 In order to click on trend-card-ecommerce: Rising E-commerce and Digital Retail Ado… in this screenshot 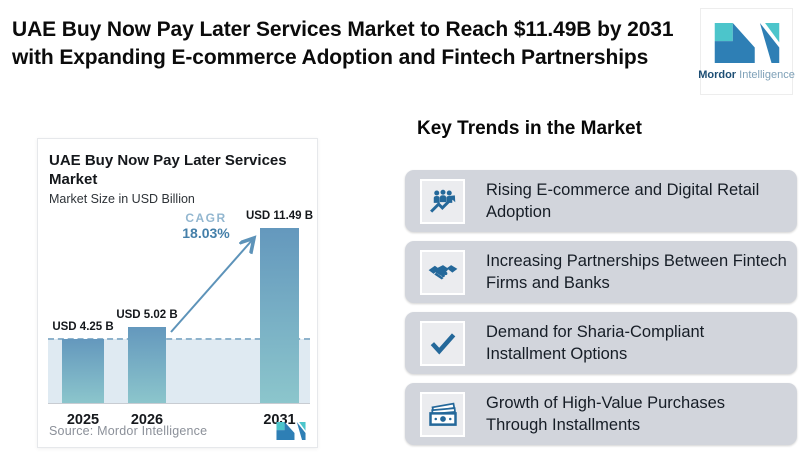, I will do `click(601, 201)`.